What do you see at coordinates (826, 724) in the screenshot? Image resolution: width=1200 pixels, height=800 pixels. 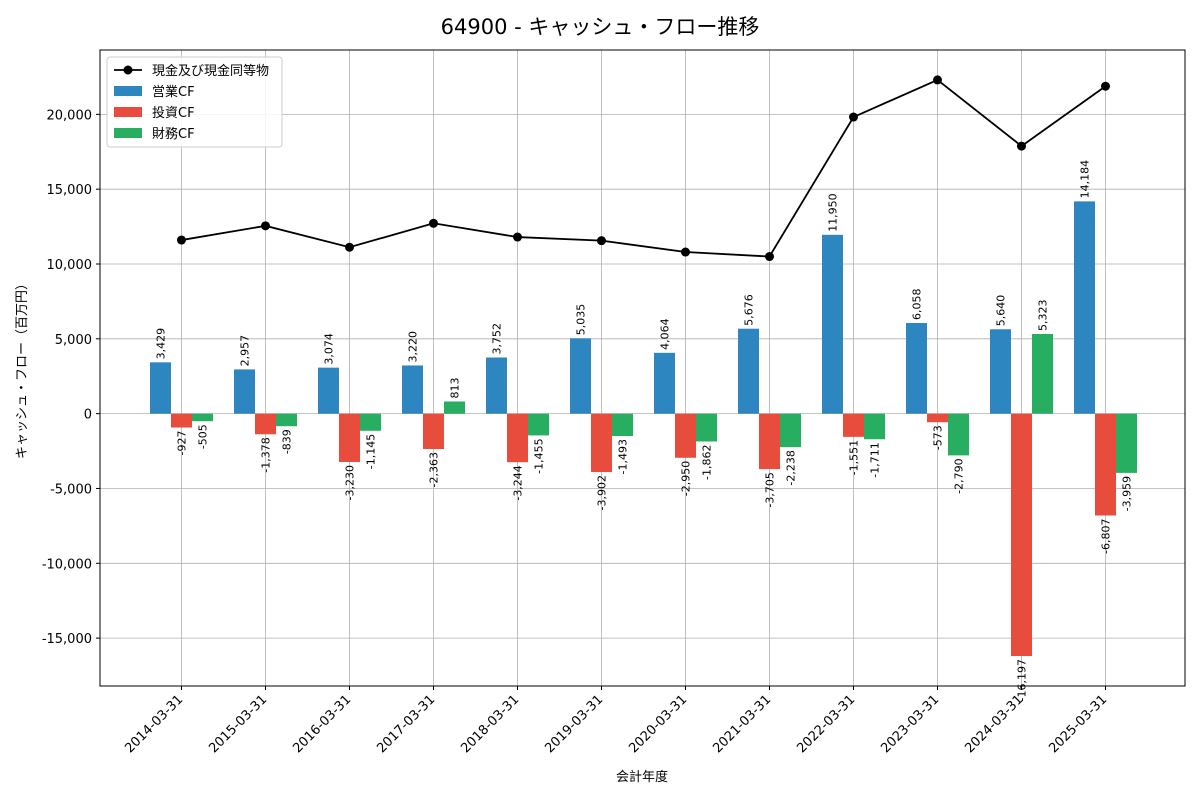 I see `x-tick-label: 2022-03-31` at bounding box center [826, 724].